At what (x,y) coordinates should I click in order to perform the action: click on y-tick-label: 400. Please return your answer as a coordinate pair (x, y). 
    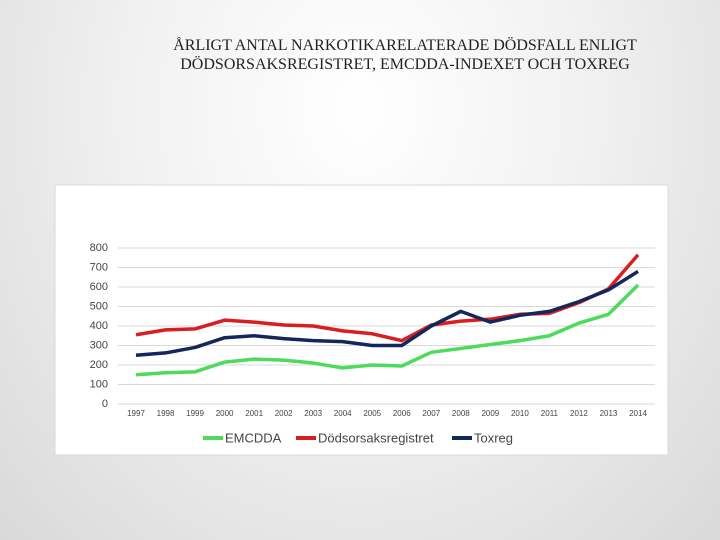
    Looking at the image, I should click on (99, 326).